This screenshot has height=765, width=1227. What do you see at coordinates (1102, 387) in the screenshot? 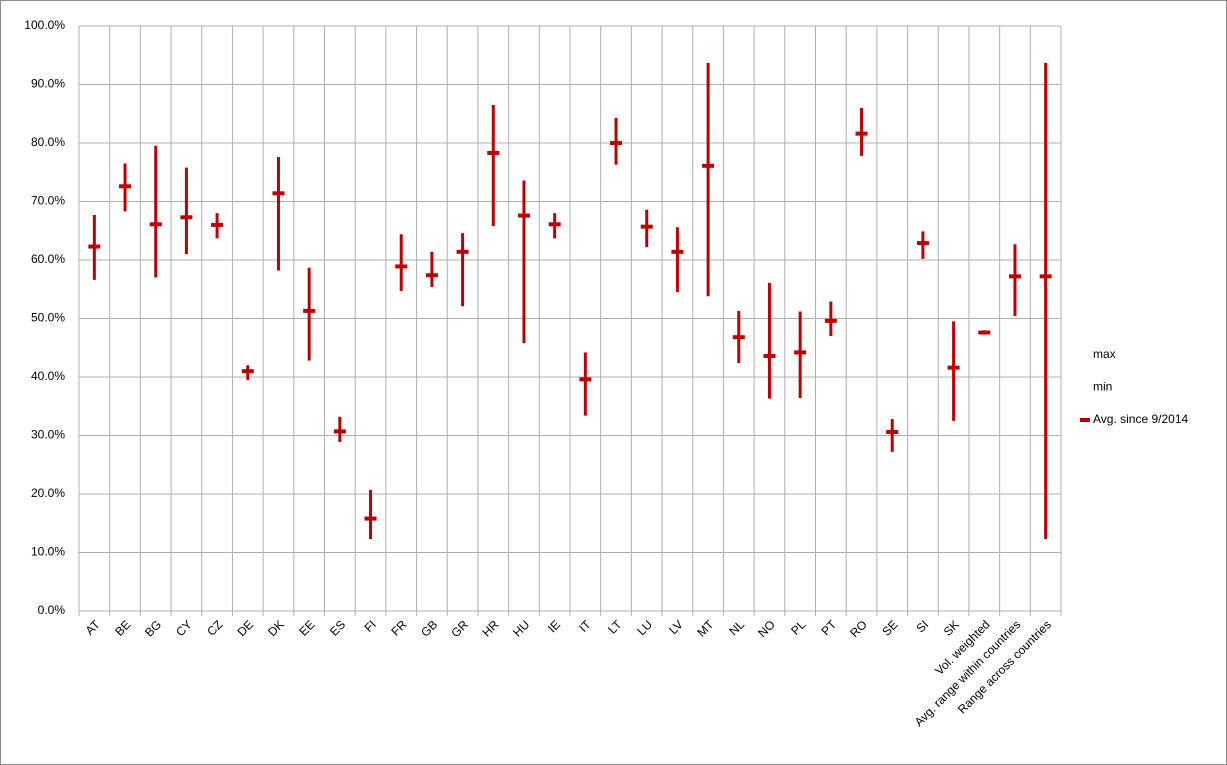
I see `legend-label: min` at bounding box center [1102, 387].